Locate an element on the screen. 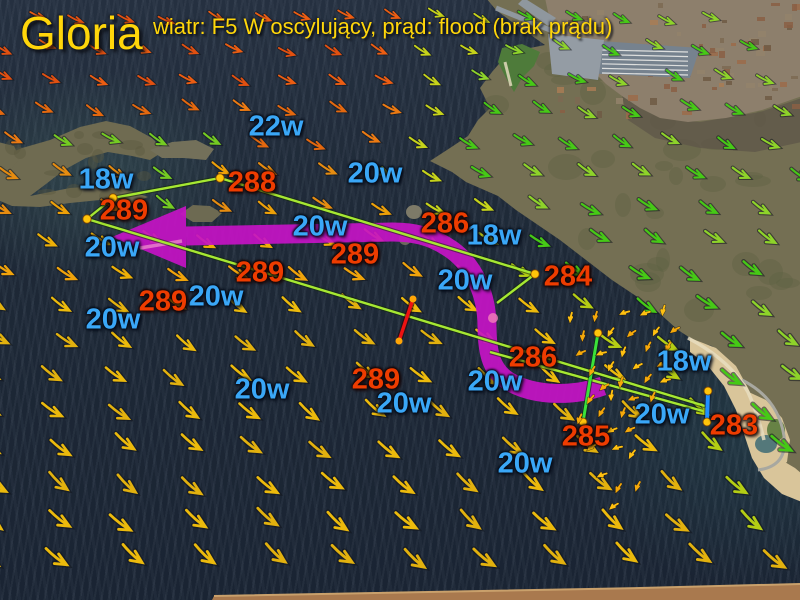 The height and width of the screenshot is (600, 800). boat-track-segment is located at coordinates (406, 320).